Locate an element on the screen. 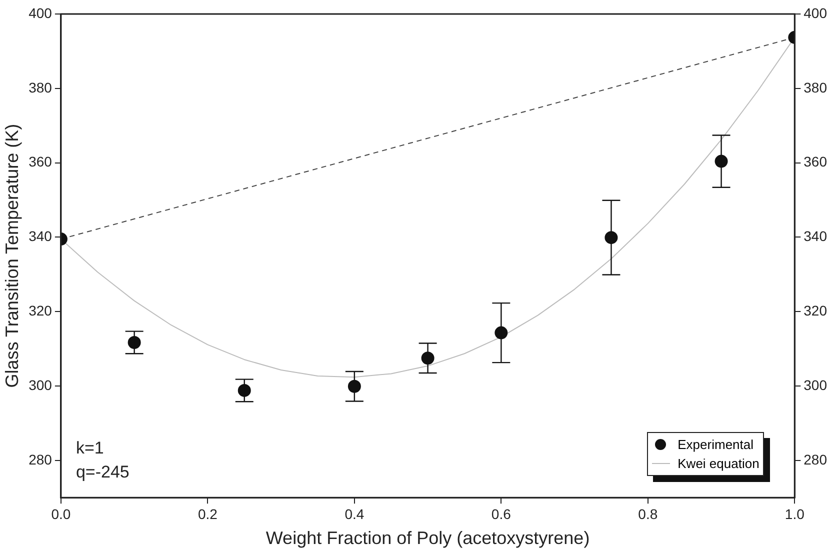 This screenshot has height=552, width=838. y-tick-label: 360 is located at coordinates (40, 162).